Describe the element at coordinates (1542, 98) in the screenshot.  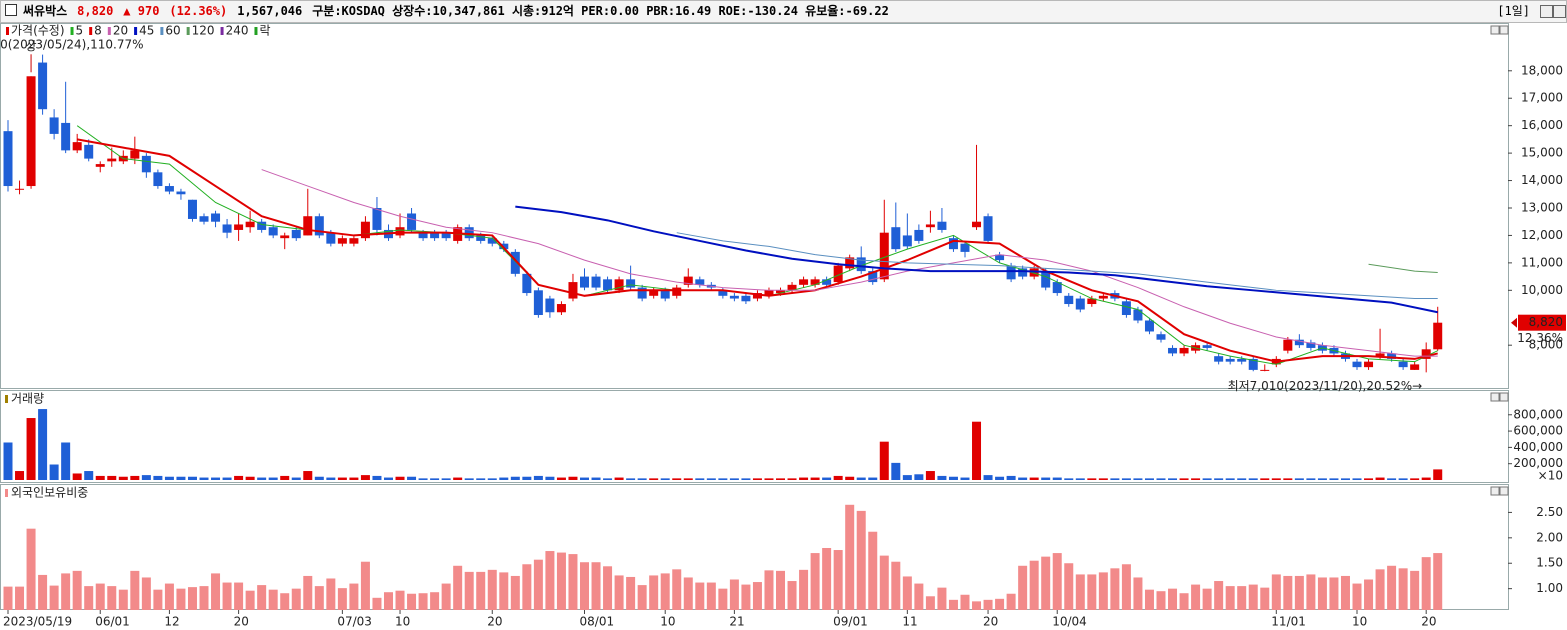
I see `y-tick-label: 17,000` at that location.